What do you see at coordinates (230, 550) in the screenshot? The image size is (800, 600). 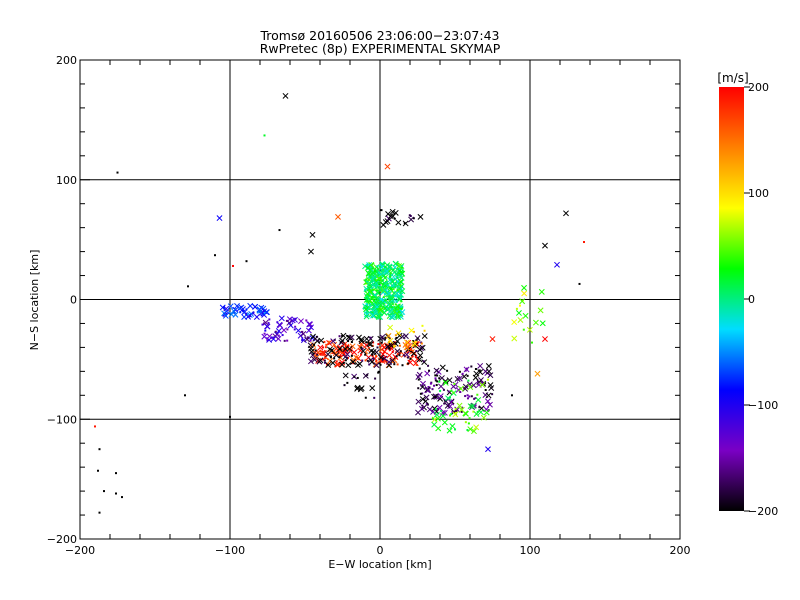 I see `x-tick-label: −100` at bounding box center [230, 550].